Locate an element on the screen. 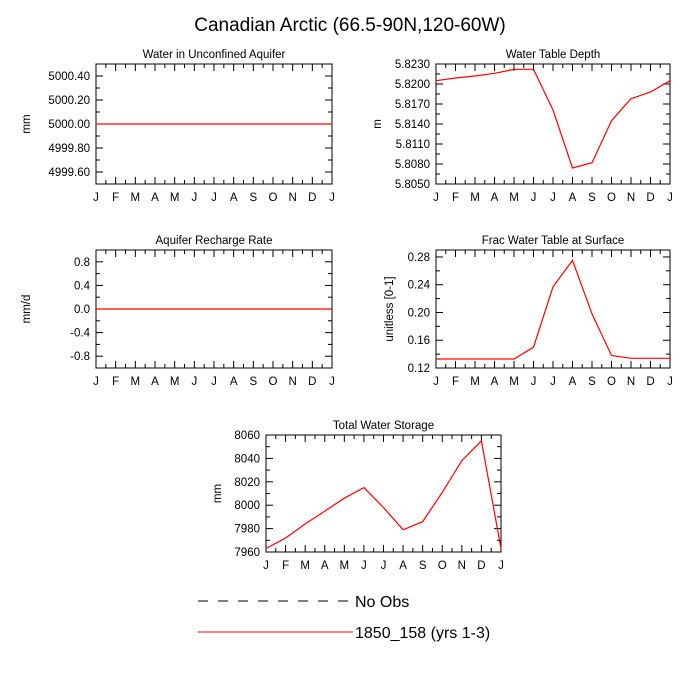 The width and height of the screenshot is (700, 700). y-tick-label: 5.8050 is located at coordinates (412, 185).